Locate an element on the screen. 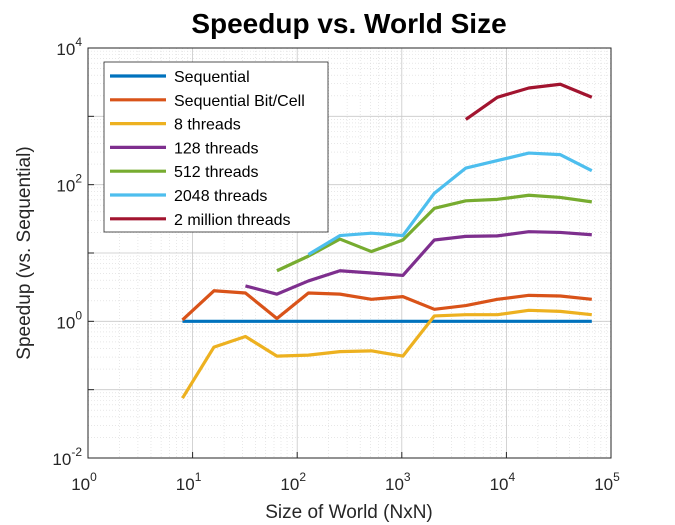 Image resolution: width=675 pixels, height=525 pixels. x-tick-label: 10⁵ is located at coordinates (607, 482).